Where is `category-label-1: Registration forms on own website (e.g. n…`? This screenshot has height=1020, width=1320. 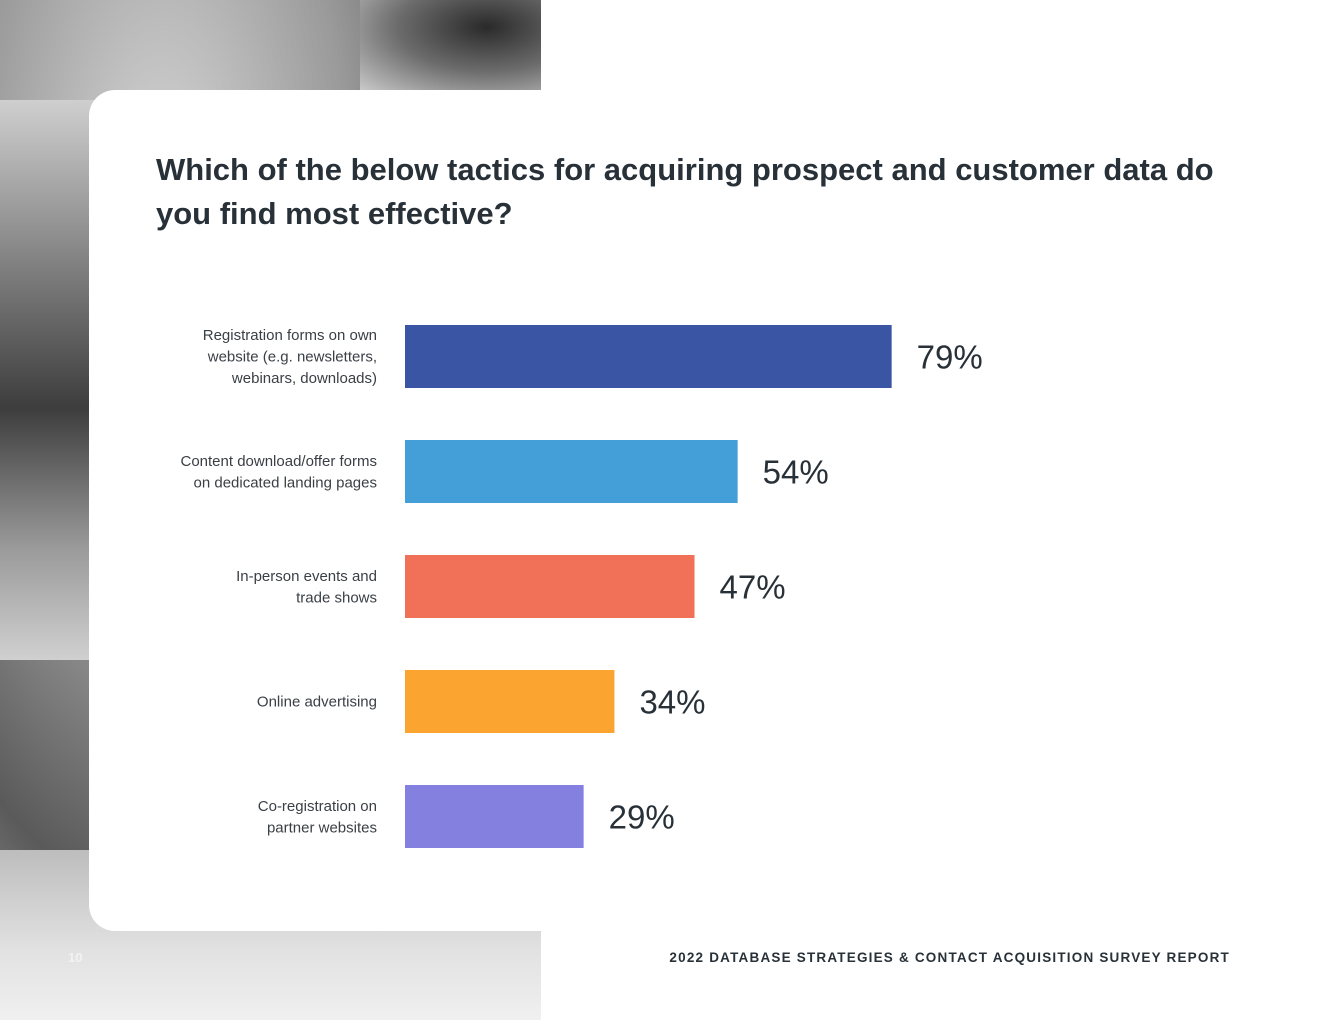
category-label-1: Registration forms on own website (e.g. n… is located at coordinates (290, 357).